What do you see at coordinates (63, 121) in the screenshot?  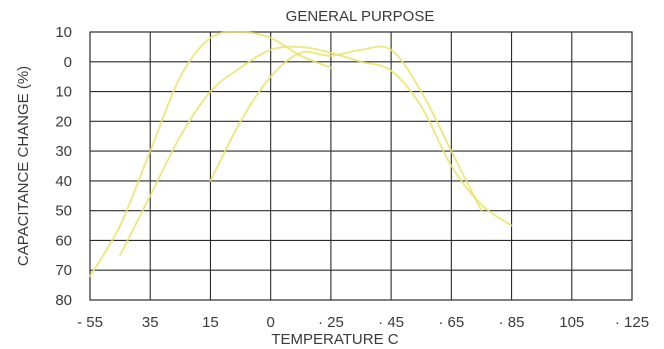 I see `y-tick-label: 20` at bounding box center [63, 121].